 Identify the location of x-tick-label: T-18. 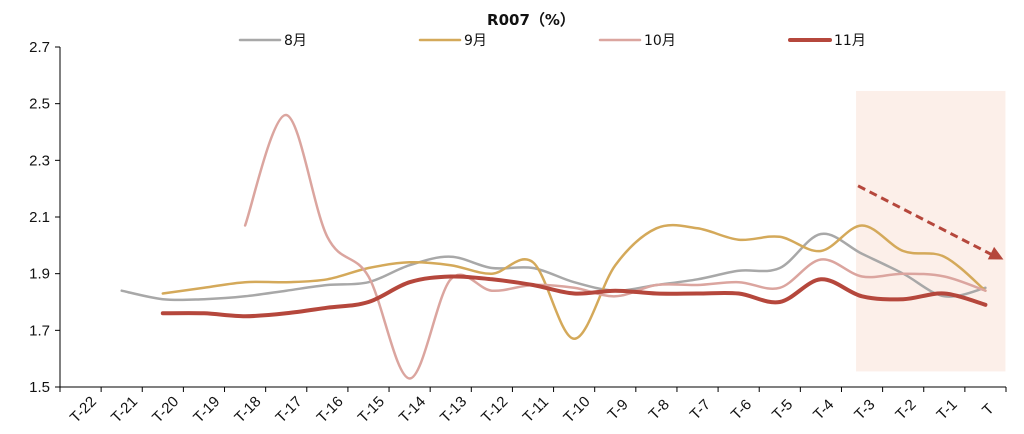
(247, 409).